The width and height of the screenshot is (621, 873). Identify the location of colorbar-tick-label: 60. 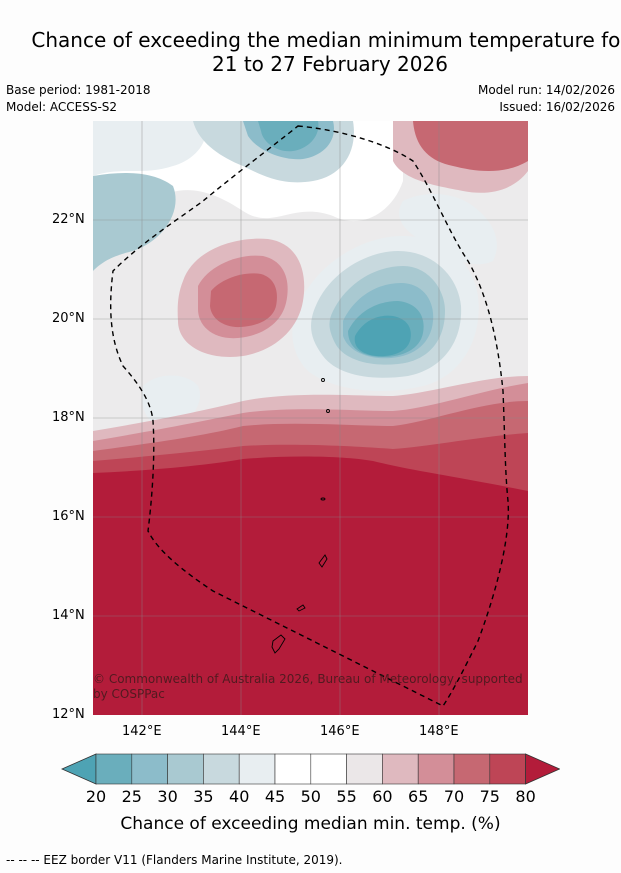
(382, 796).